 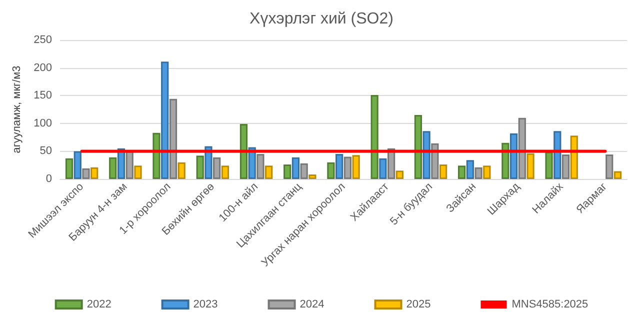 I want to click on chart-title: Хүхэрлэг хий (SO2), so click(x=322, y=19).